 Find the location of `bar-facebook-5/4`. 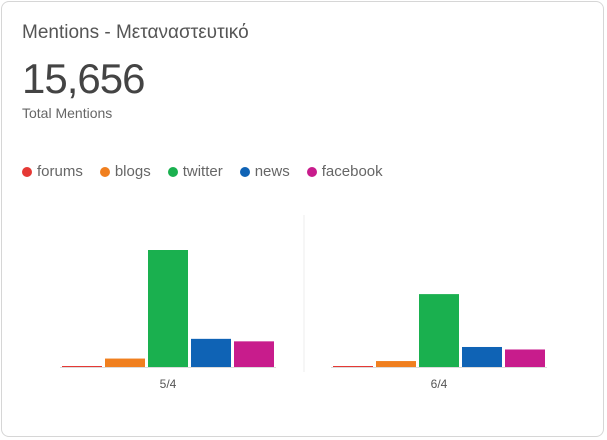

bar-facebook-5/4 is located at coordinates (254, 354).